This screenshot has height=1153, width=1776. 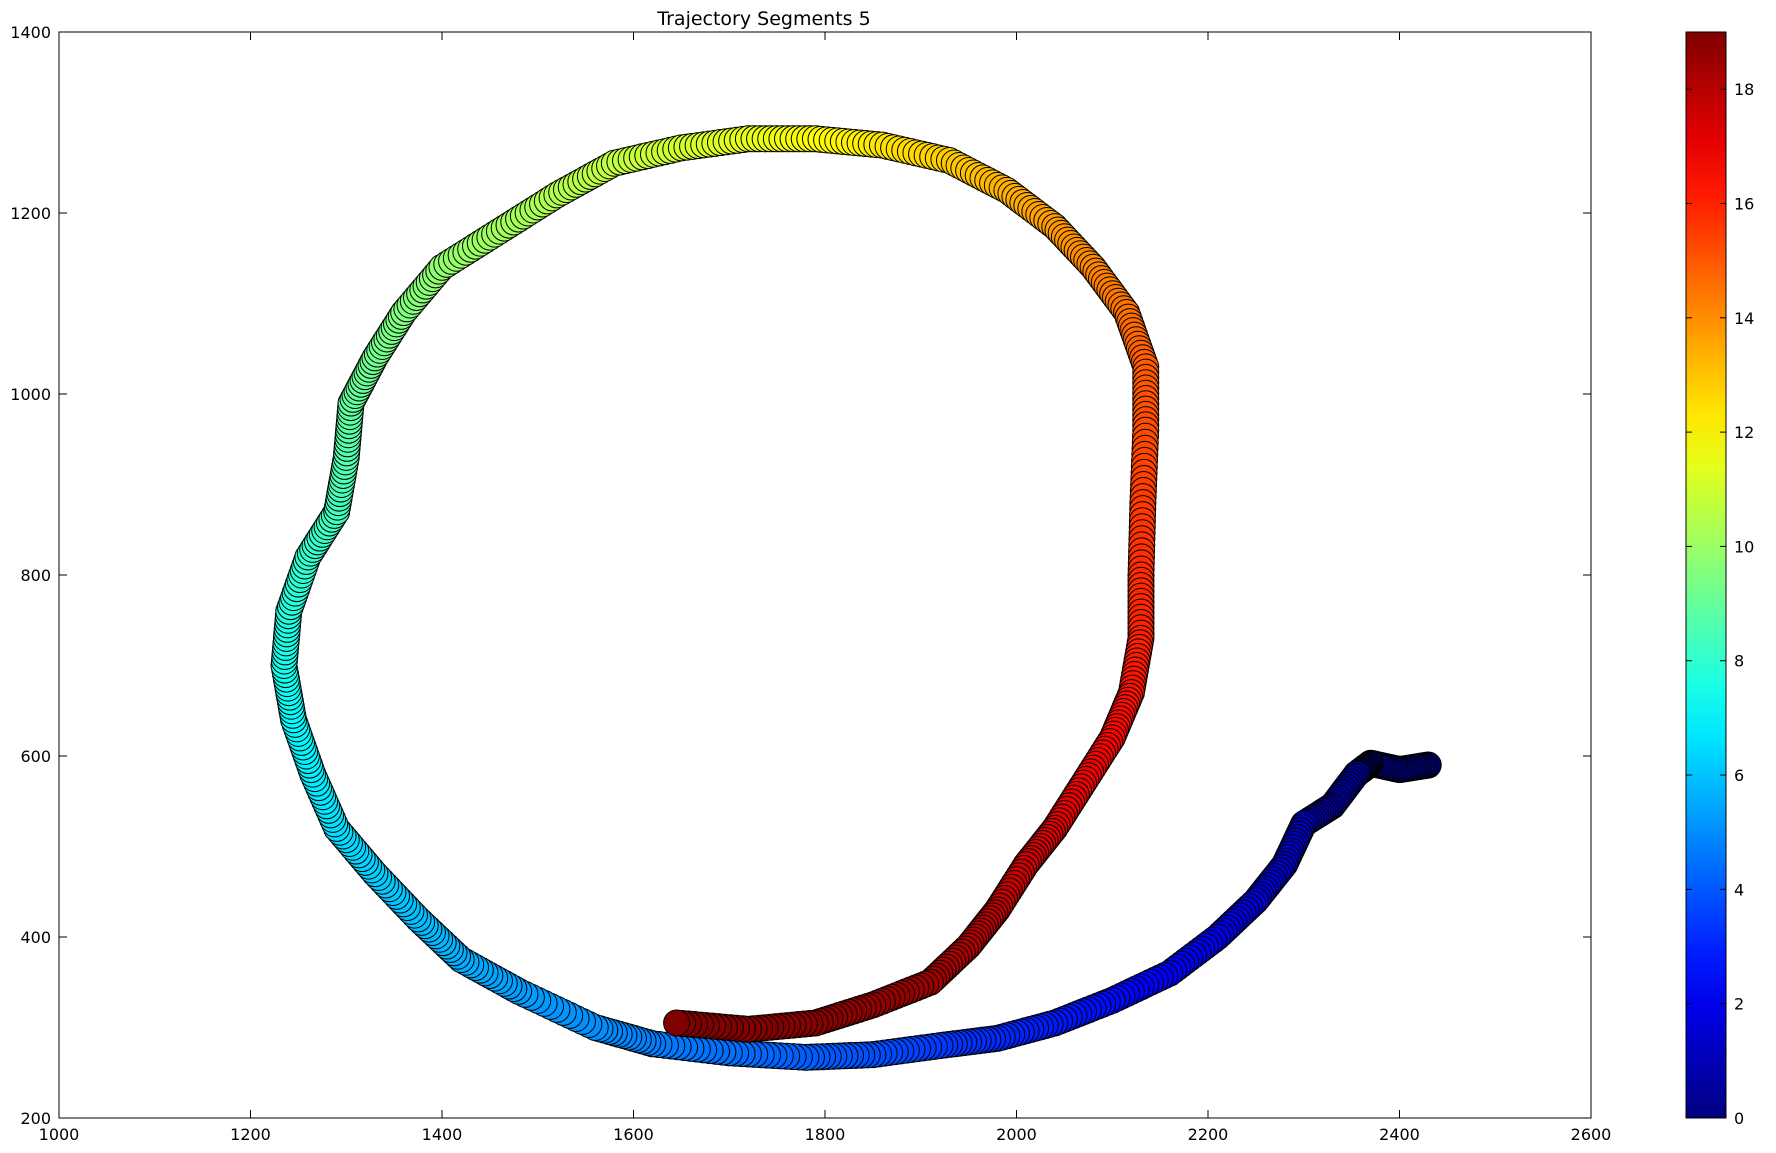 What do you see at coordinates (1591, 1134) in the screenshot?
I see `x-tick-label: 2600` at bounding box center [1591, 1134].